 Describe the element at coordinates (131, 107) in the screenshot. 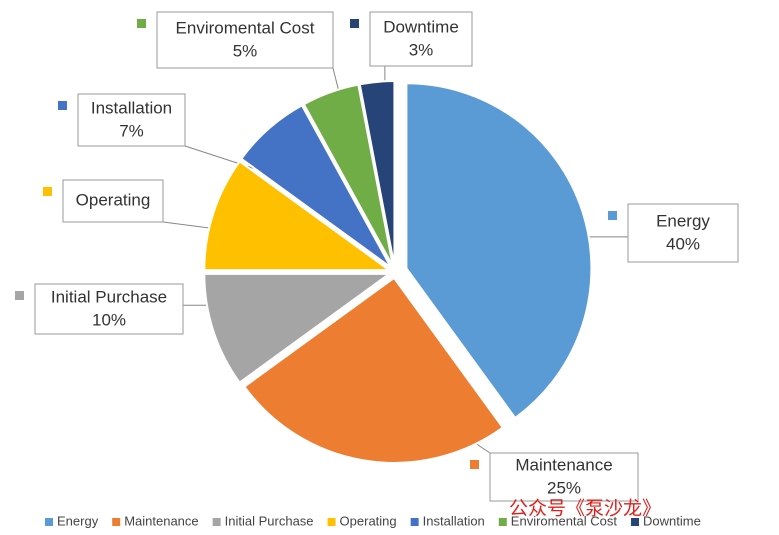

I see `callout-label: Installation` at that location.